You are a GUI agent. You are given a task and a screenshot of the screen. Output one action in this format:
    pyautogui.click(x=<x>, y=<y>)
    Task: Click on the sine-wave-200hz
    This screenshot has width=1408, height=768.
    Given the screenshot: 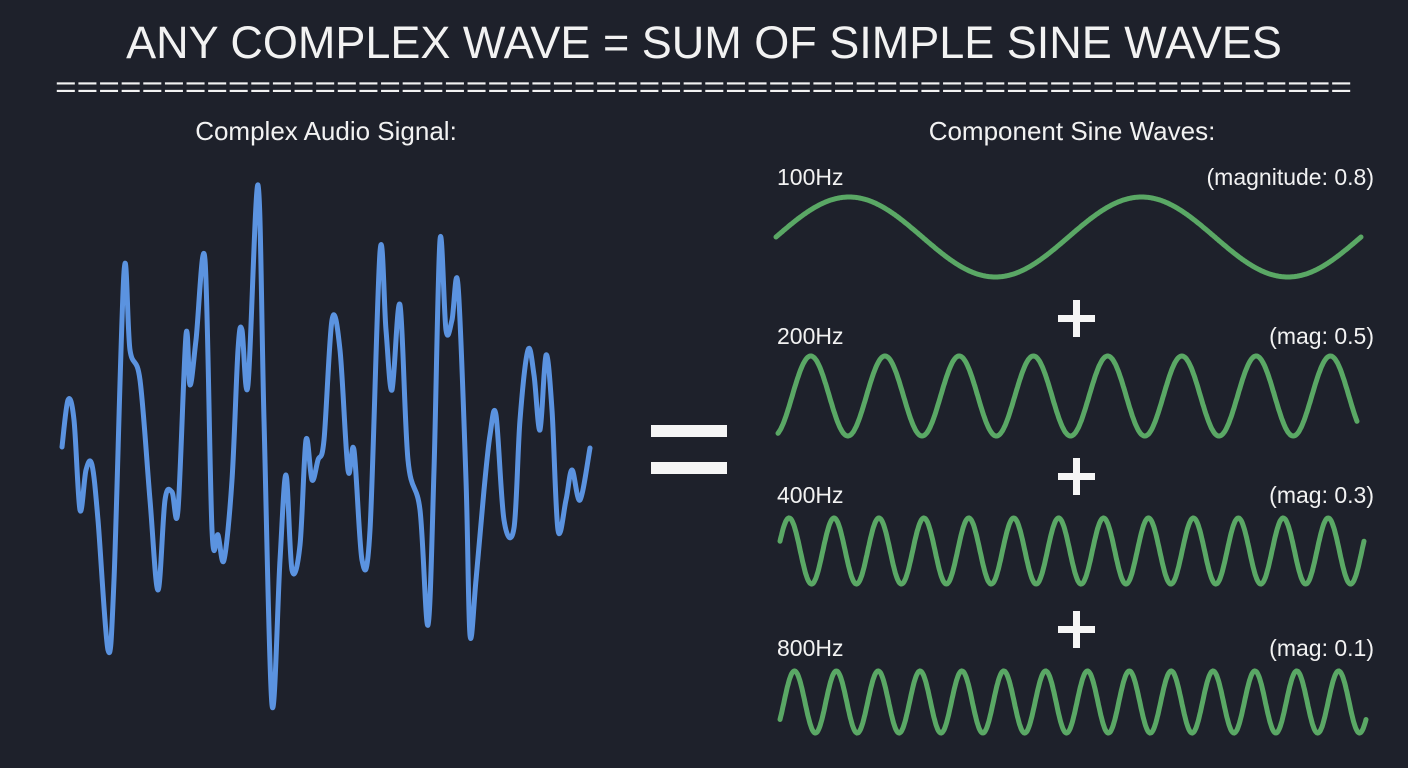 What is the action you would take?
    pyautogui.click(x=1067, y=396)
    